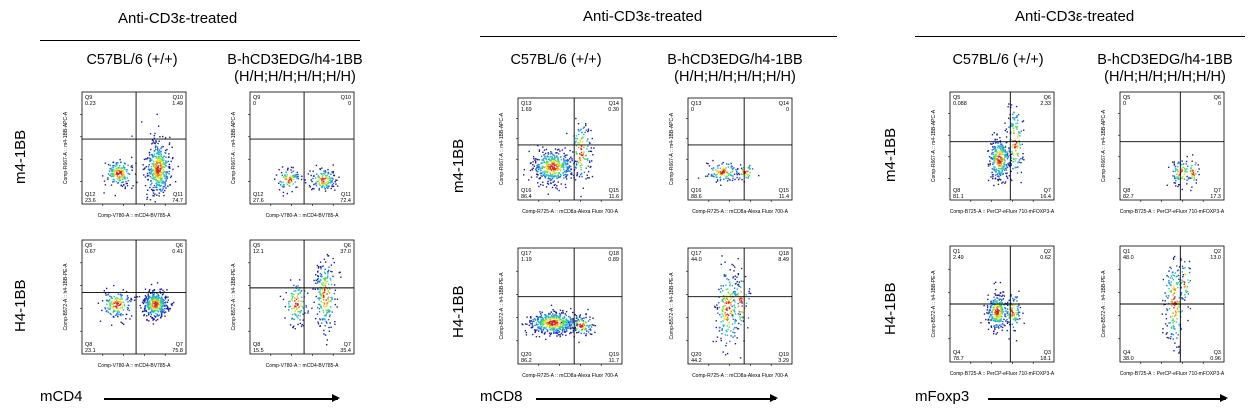 The width and height of the screenshot is (1260, 415). What do you see at coordinates (696, 254) in the screenshot?
I see `quadrant-name-ul: Q17` at bounding box center [696, 254].